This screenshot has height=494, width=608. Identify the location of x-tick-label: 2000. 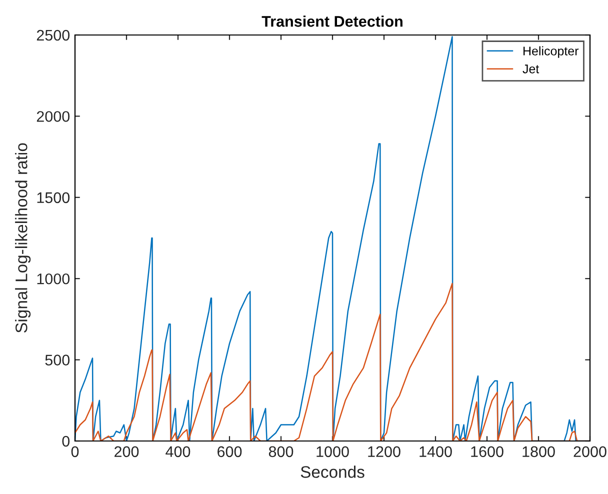
(590, 452).